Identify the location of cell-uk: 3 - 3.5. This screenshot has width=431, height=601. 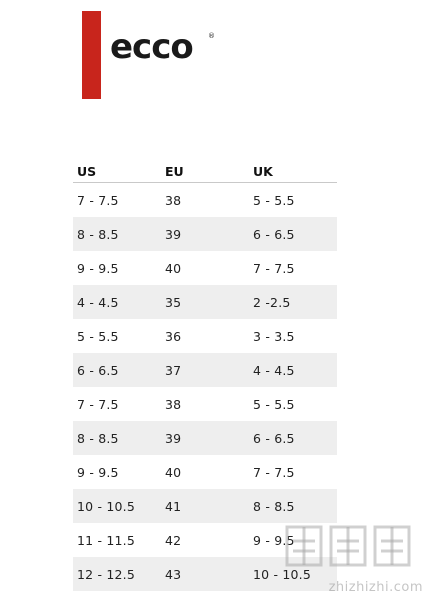
(274, 336).